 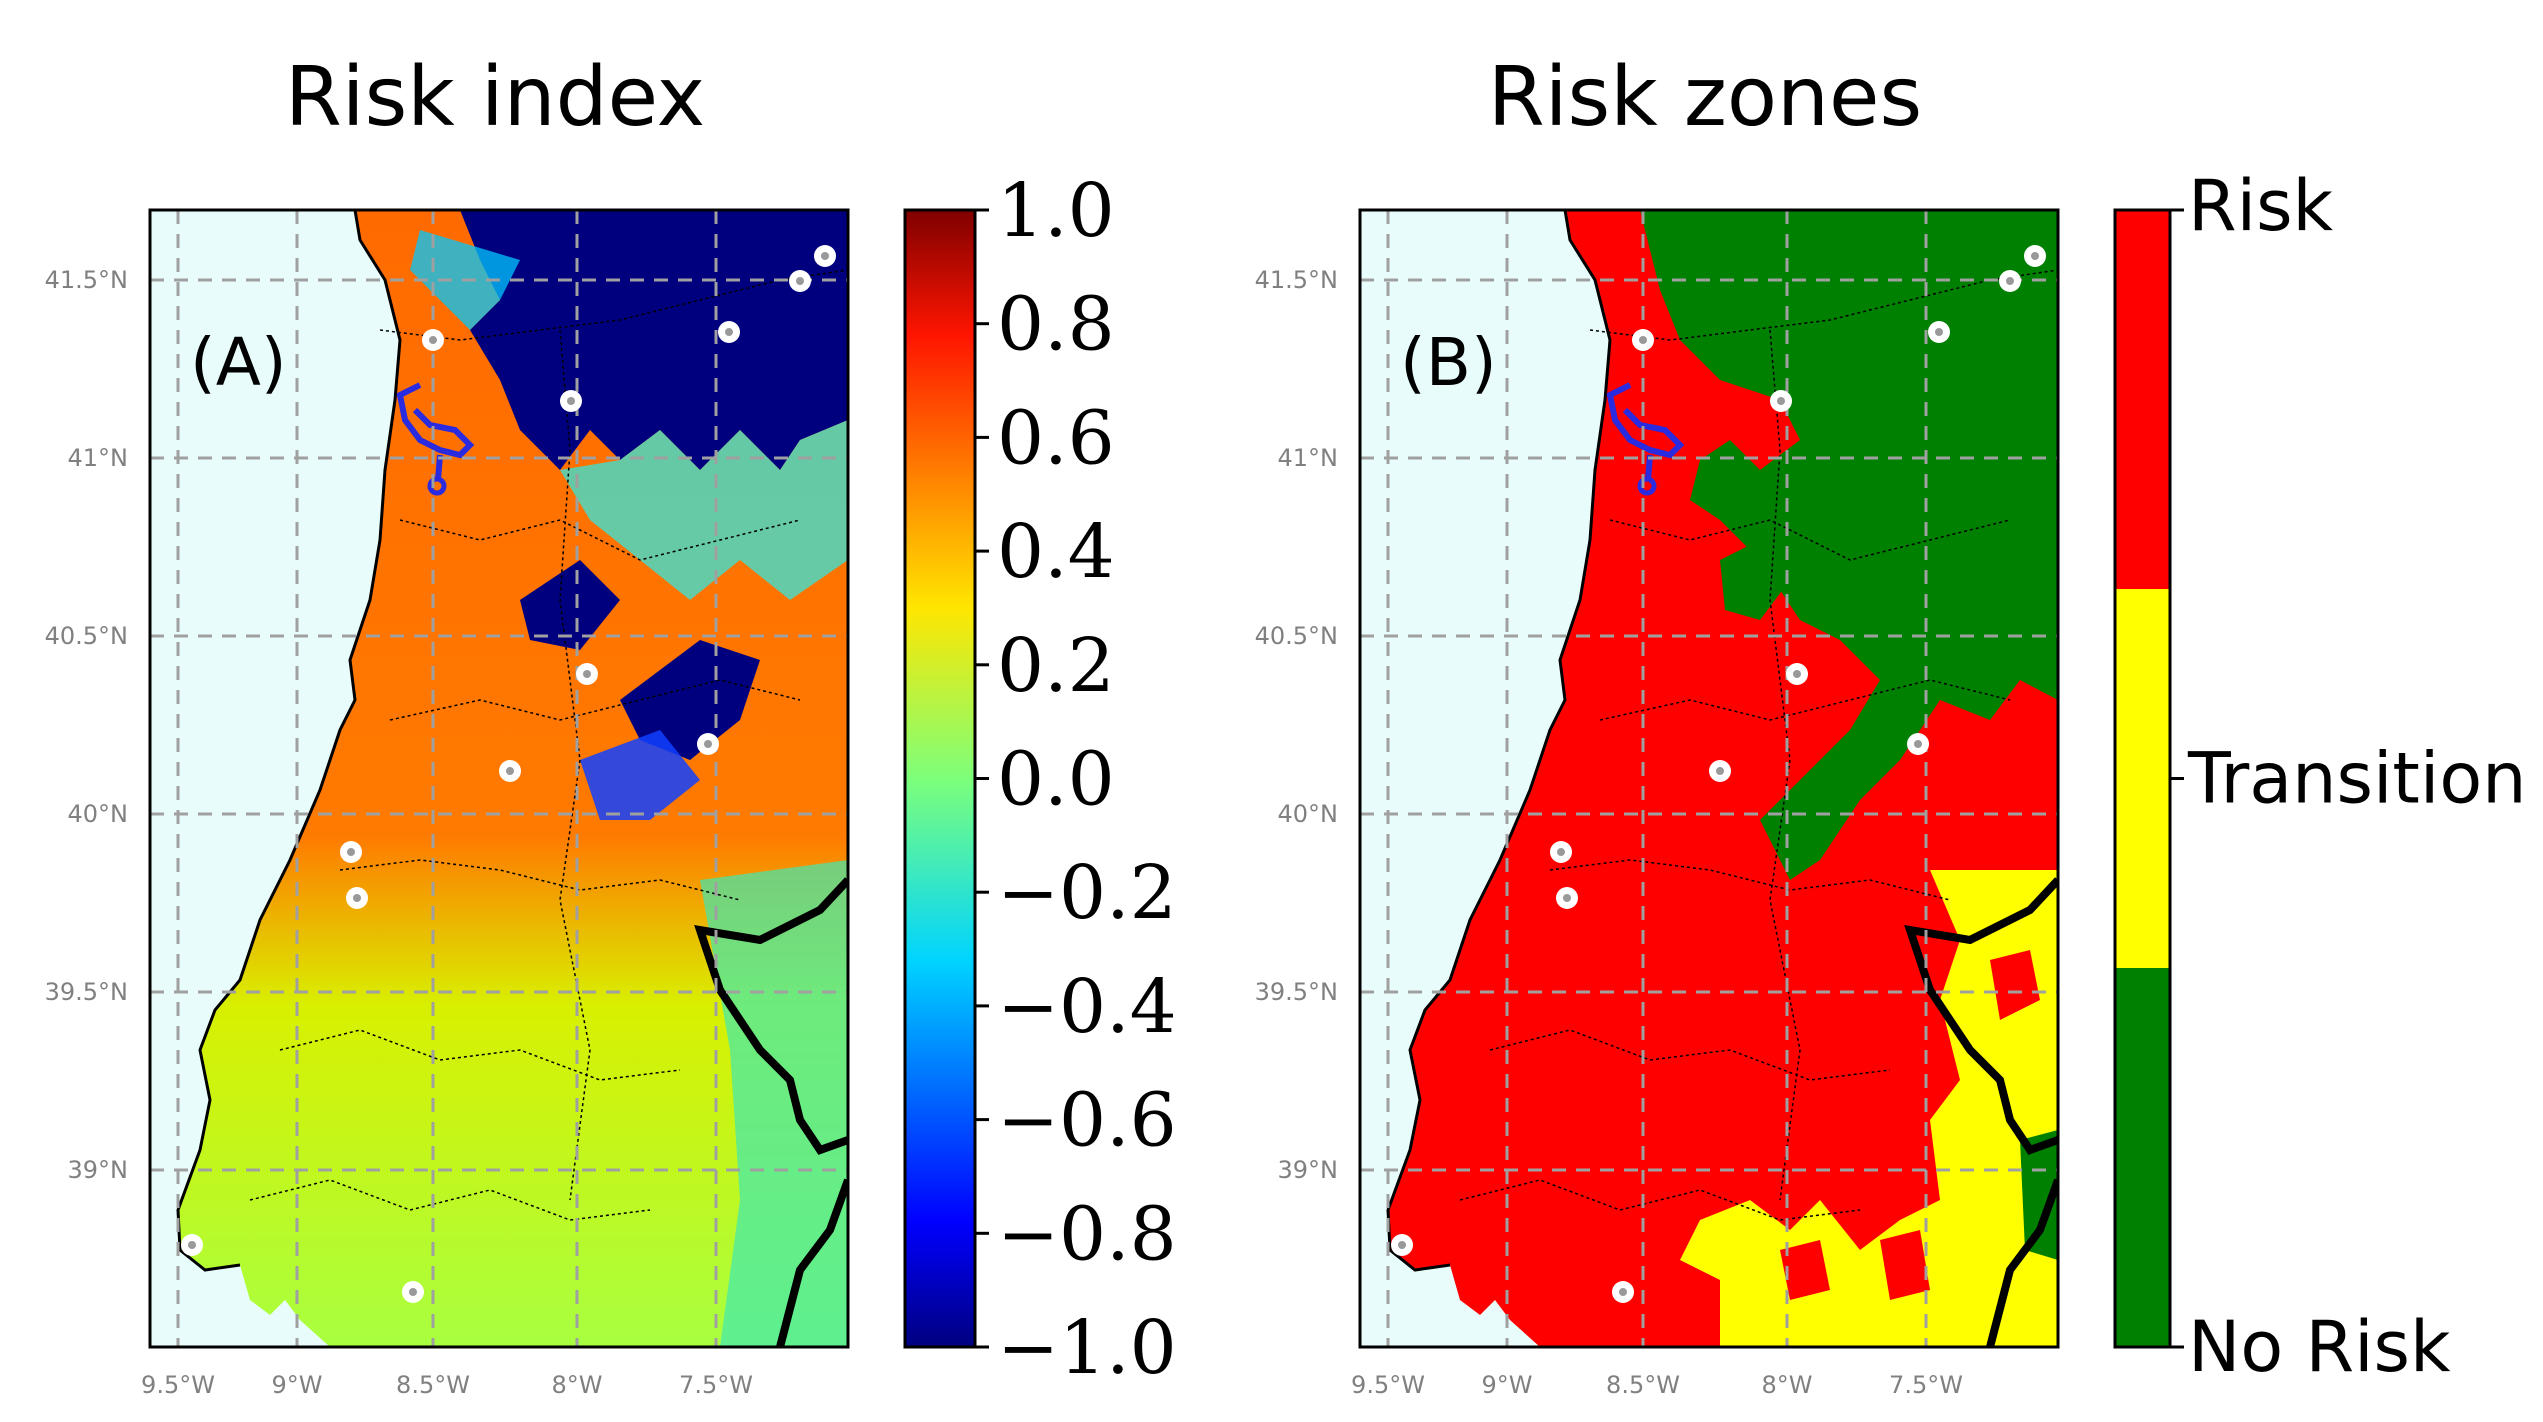 I want to click on colorbar-a, so click(x=940, y=778).